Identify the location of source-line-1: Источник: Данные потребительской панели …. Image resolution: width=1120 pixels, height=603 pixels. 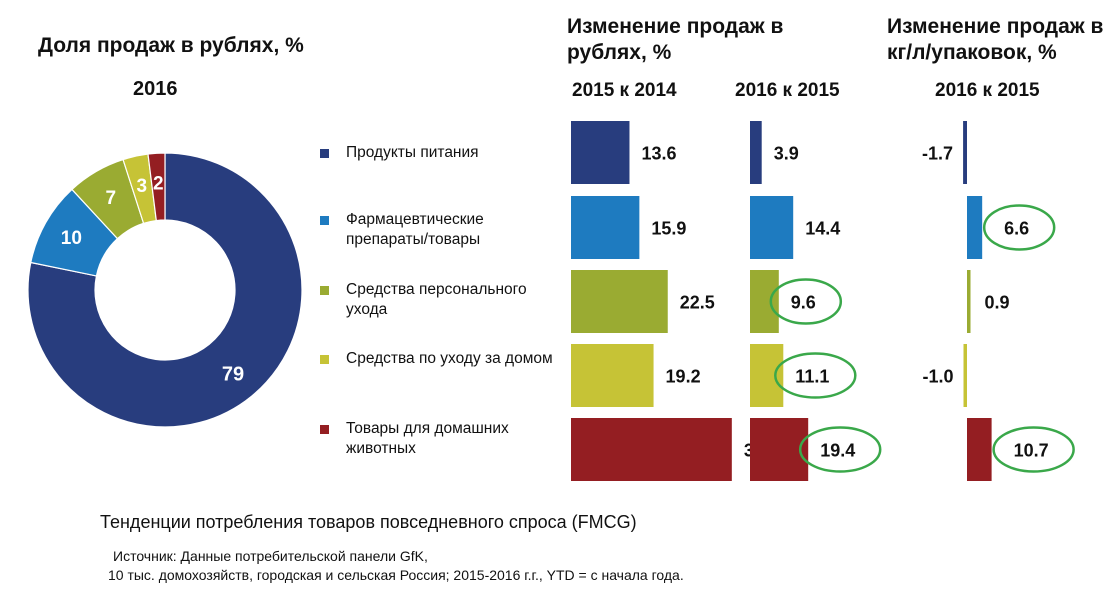
(270, 556).